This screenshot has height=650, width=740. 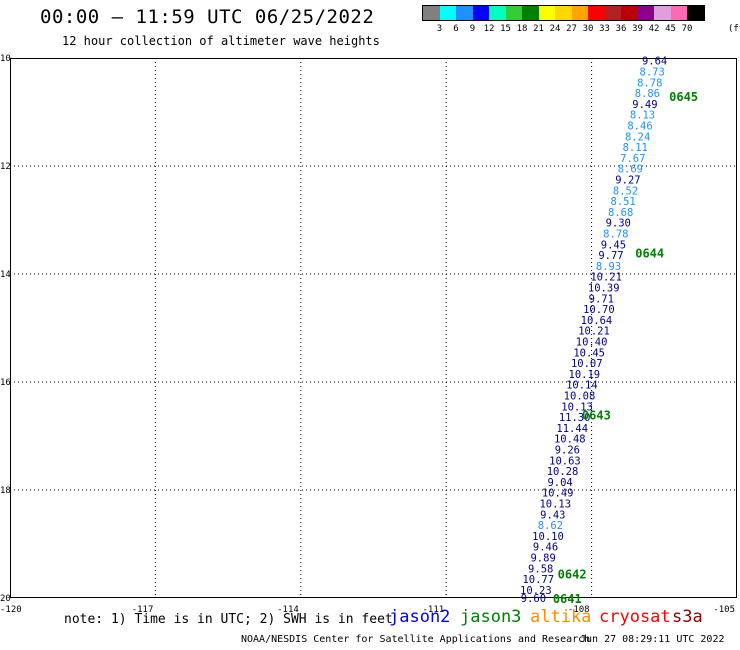 What do you see at coordinates (572, 429) in the screenshot?
I see `wave-height-label: 11.44` at bounding box center [572, 429].